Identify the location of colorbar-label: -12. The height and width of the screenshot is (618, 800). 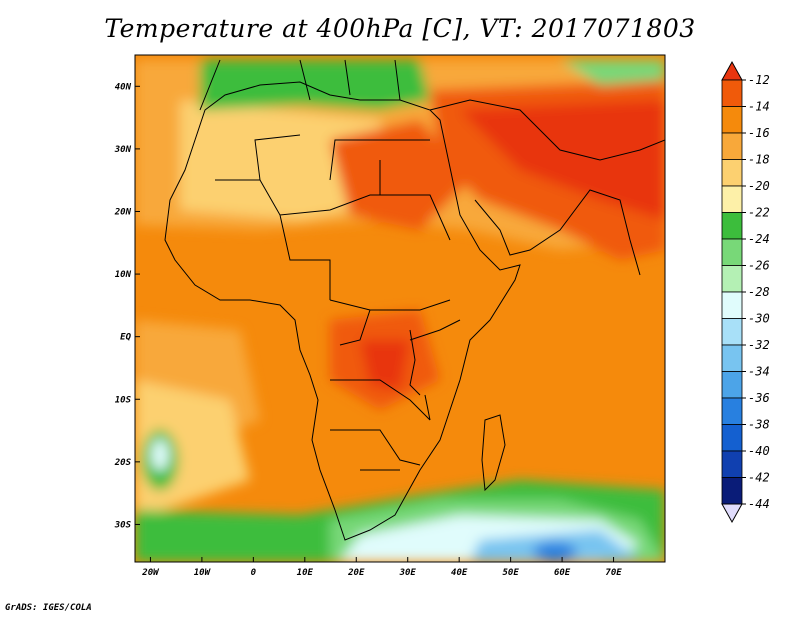
(759, 80).